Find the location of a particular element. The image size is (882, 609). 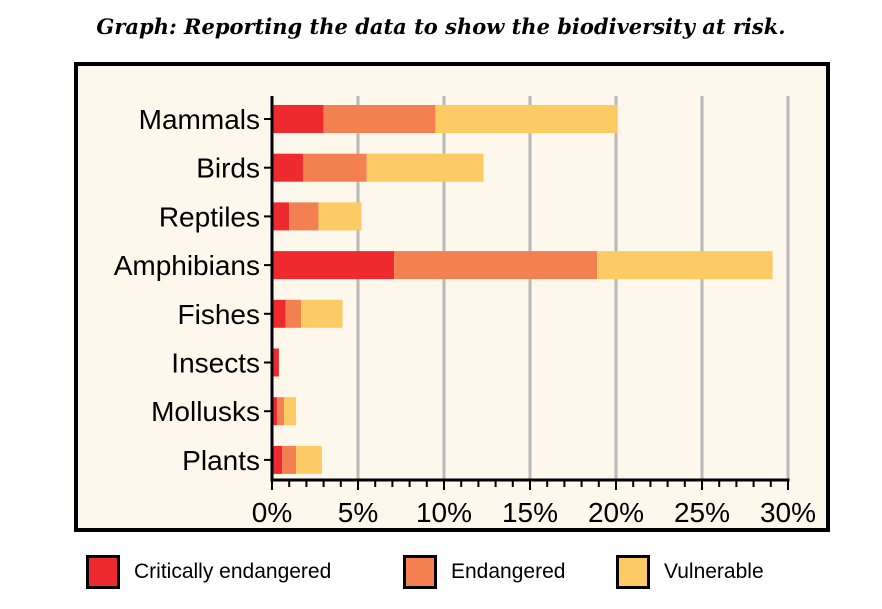

category-label-birds: Birds is located at coordinates (228, 168).